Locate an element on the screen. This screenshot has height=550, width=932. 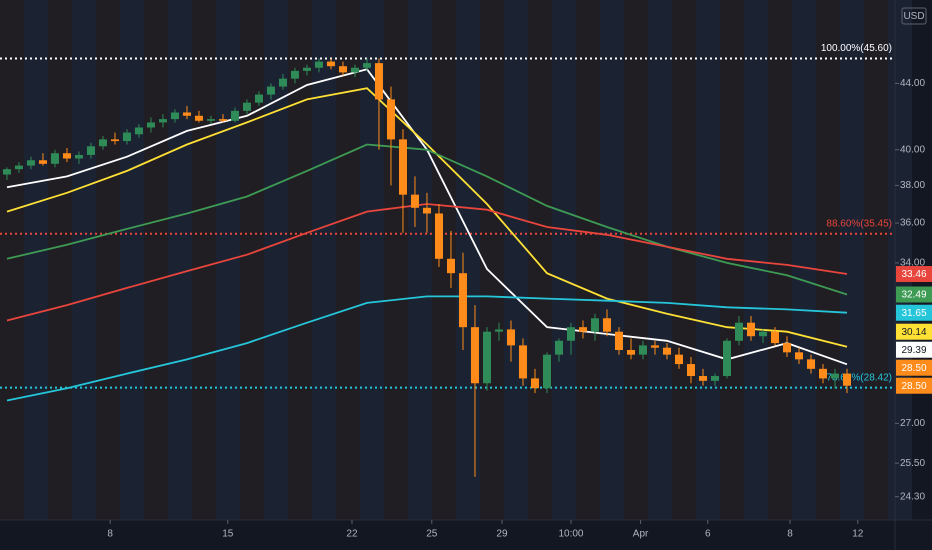
price-tag-label: 32.49 is located at coordinates (913, 295).